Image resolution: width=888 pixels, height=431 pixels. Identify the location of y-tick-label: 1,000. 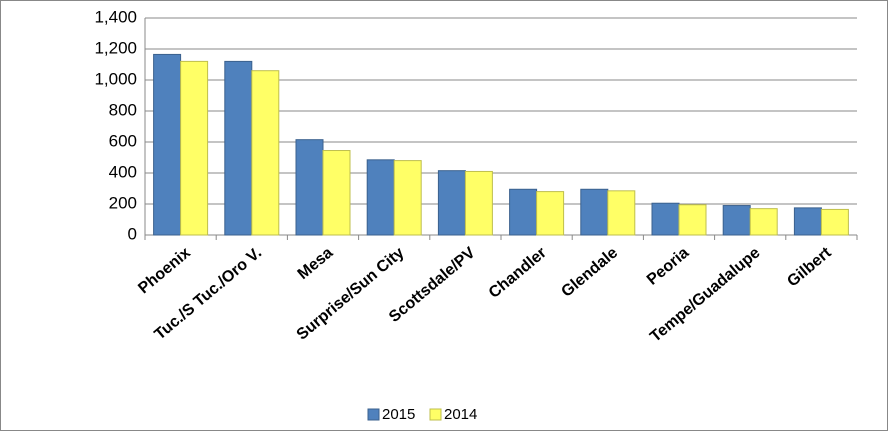
(115, 78).